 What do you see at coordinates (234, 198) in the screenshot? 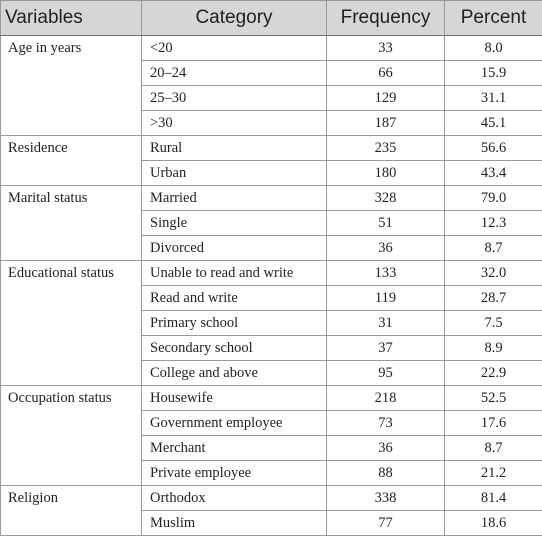
I see `category-cell: Married` at bounding box center [234, 198].